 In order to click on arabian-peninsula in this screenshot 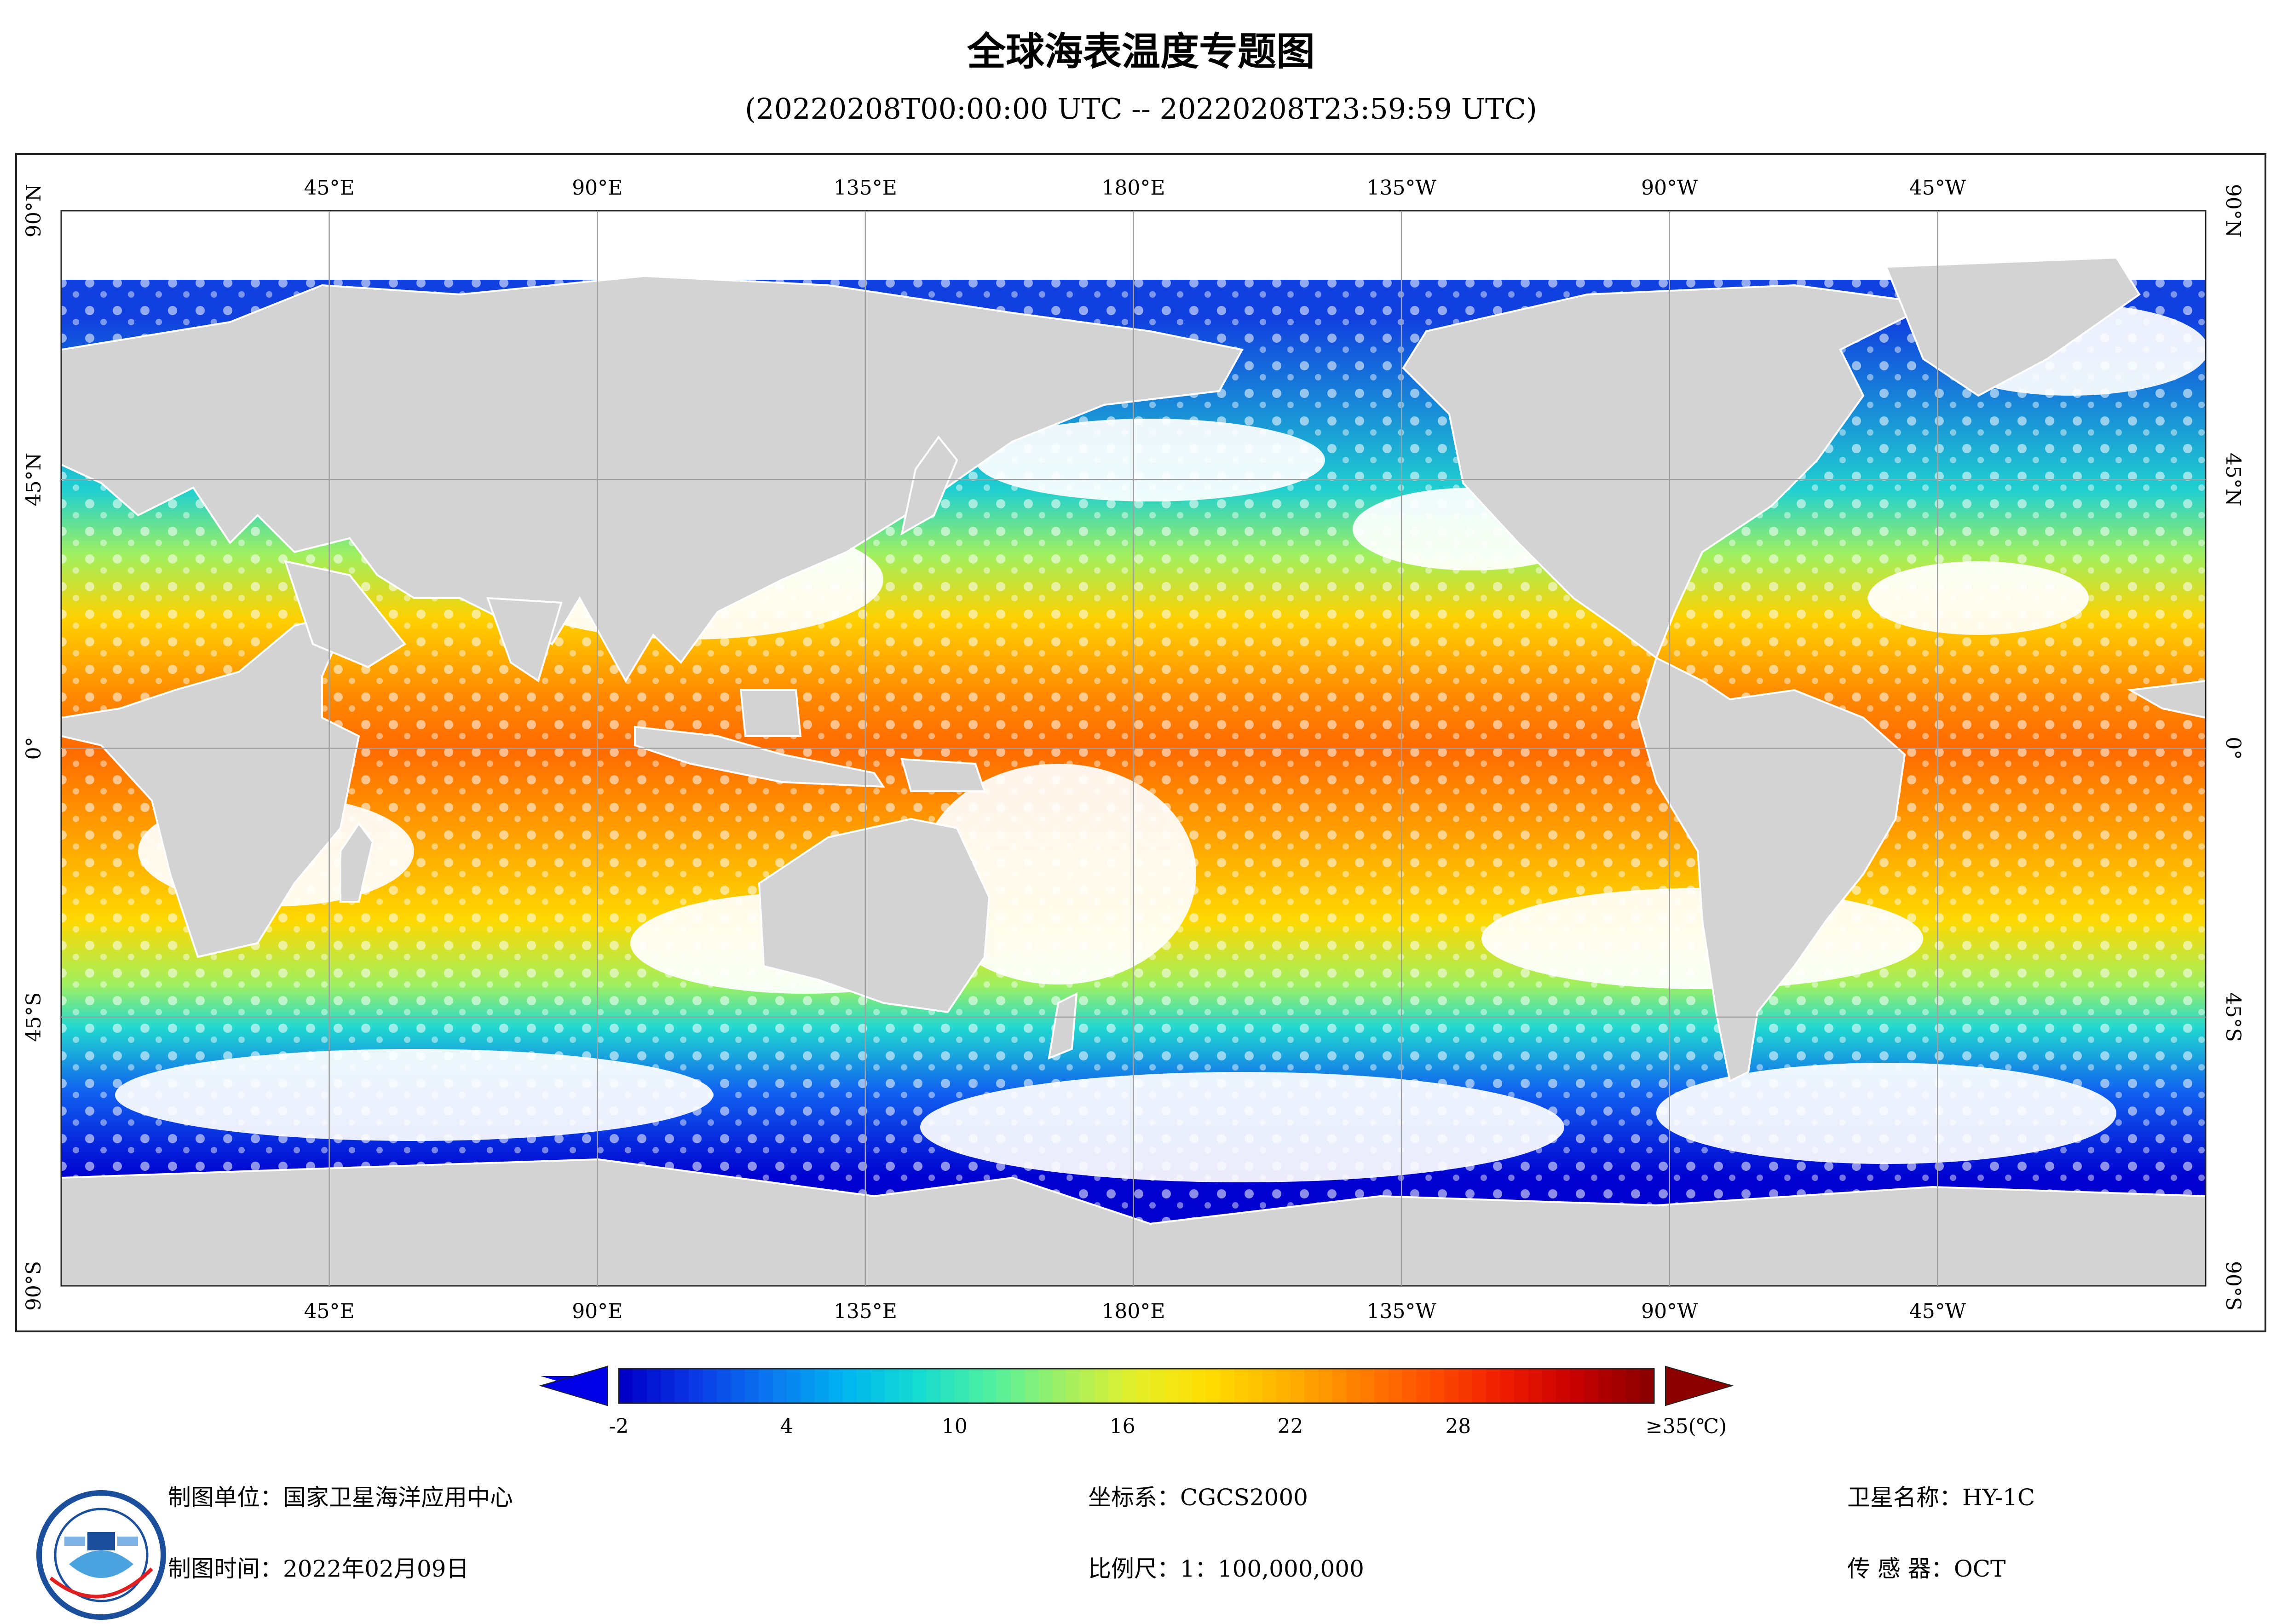, I will do `click(345, 614)`.